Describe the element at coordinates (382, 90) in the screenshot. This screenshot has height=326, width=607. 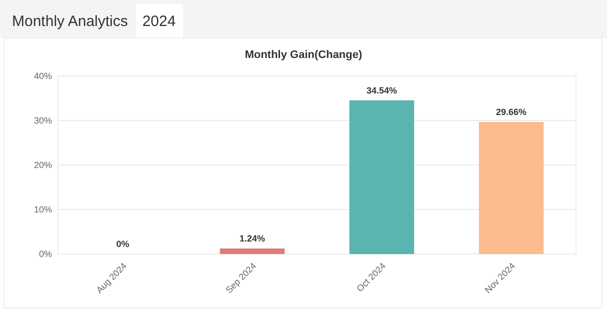
I see `data-label: 34.54%` at that location.